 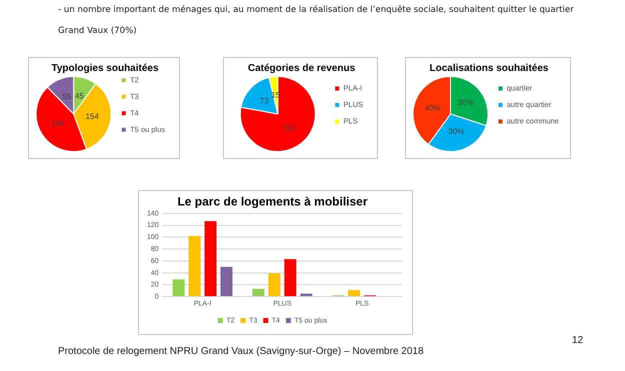 I want to click on data-label: 154, so click(x=93, y=116).